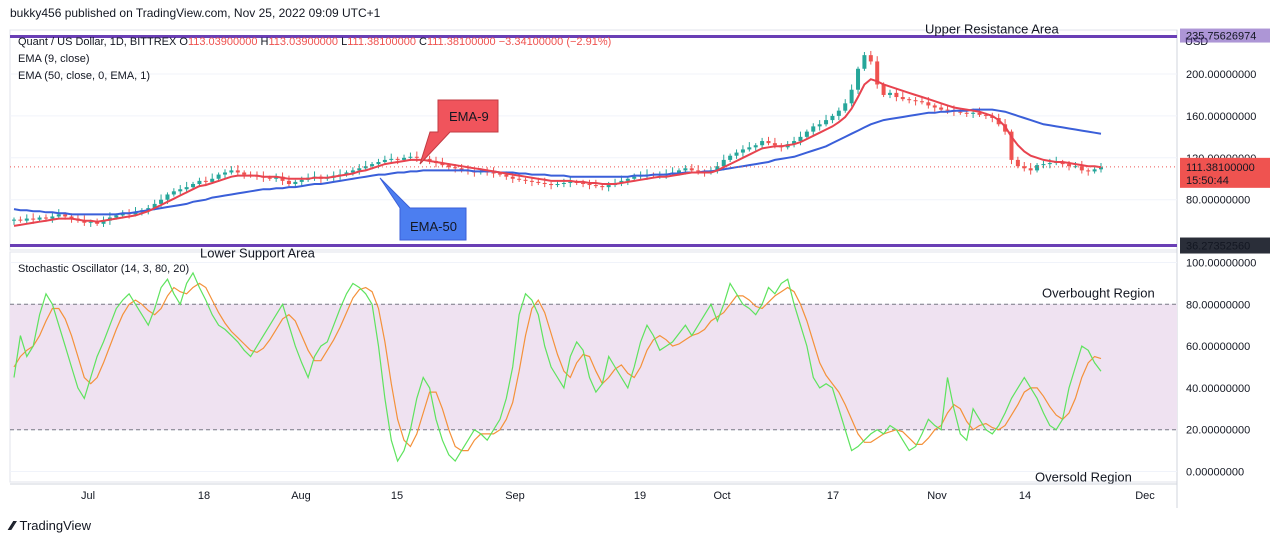 The width and height of the screenshot is (1280, 545). I want to click on last-price-tag, so click(1225, 172).